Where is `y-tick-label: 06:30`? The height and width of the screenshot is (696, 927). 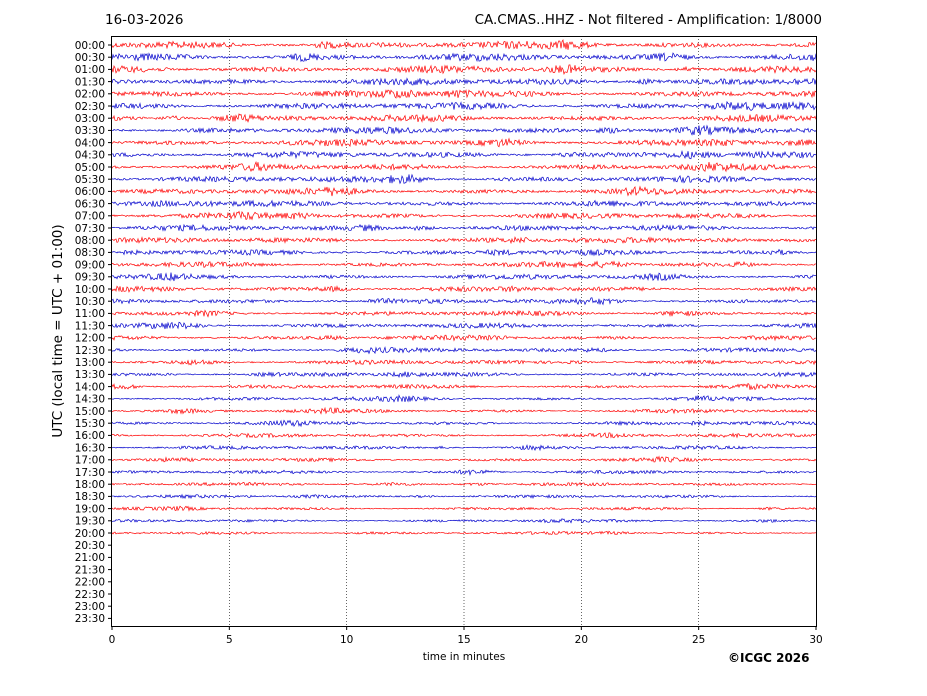 y-tick-label: 06:30 is located at coordinates (90, 204).